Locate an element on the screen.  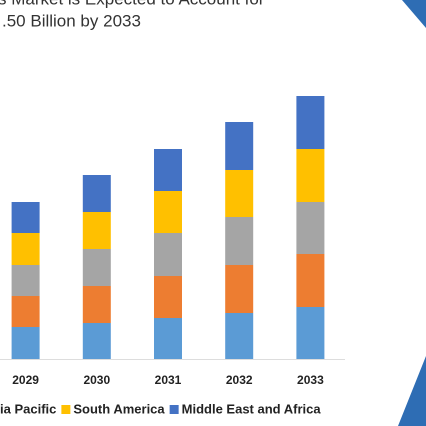
chart-title: .50 Billion by 2033 is located at coordinates (71, 20).